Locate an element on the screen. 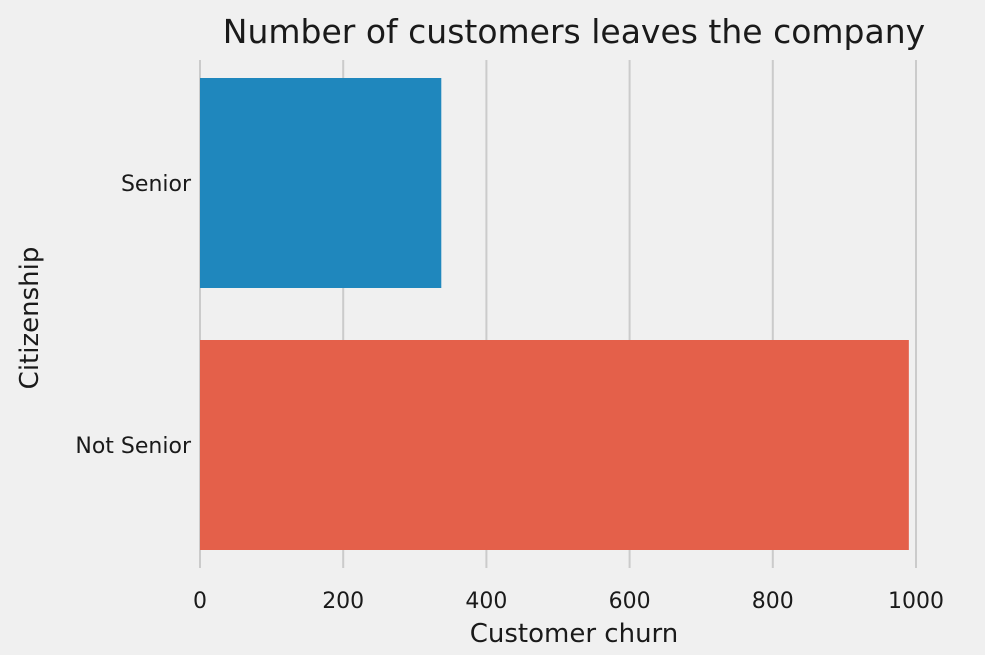  x-tick-label: 800 is located at coordinates (773, 601).